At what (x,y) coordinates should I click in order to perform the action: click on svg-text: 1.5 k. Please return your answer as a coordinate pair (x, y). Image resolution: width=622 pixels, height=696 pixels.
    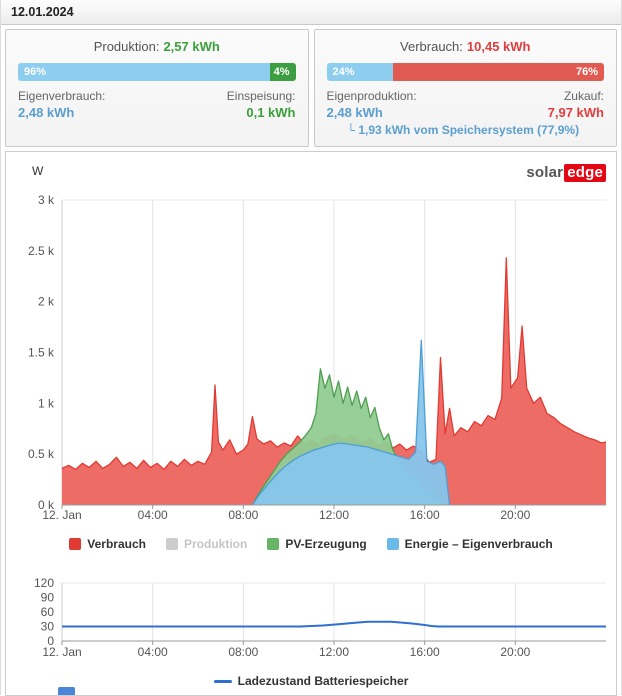
    Looking at the image, I should click on (41, 353).